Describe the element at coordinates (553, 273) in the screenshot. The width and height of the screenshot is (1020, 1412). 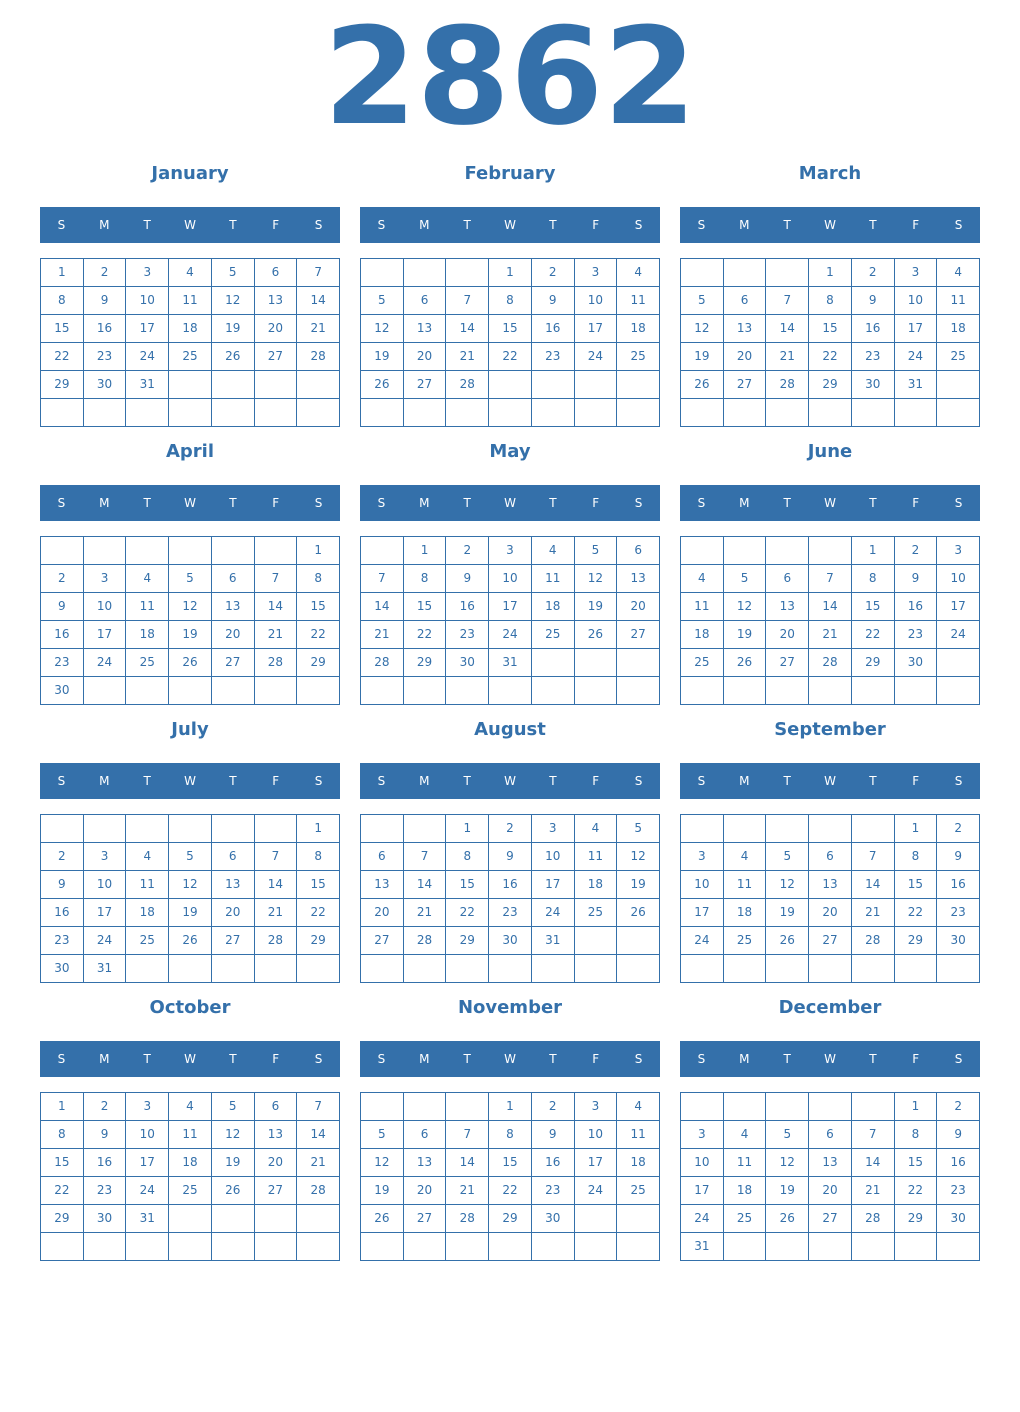
I see `day-cell: 2` at that location.